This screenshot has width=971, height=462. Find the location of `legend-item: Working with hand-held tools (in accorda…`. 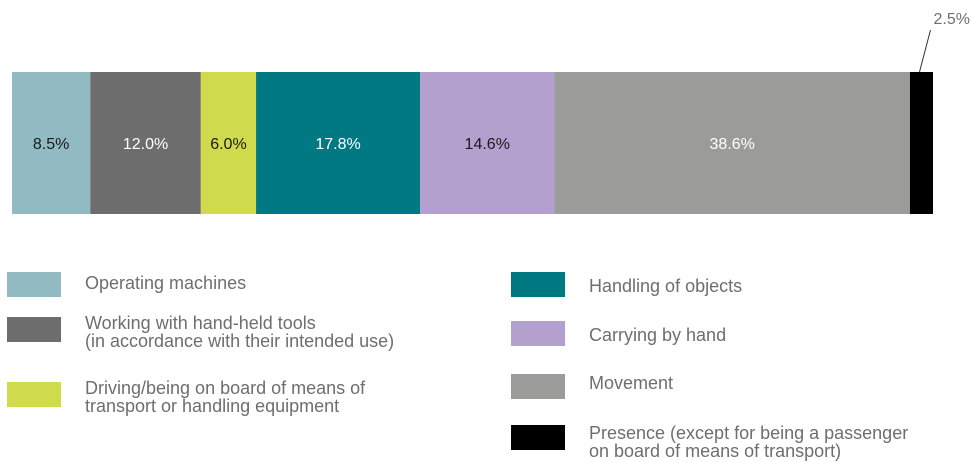

legend-item: Working with hand-held tools (in accorda… is located at coordinates (201, 332).